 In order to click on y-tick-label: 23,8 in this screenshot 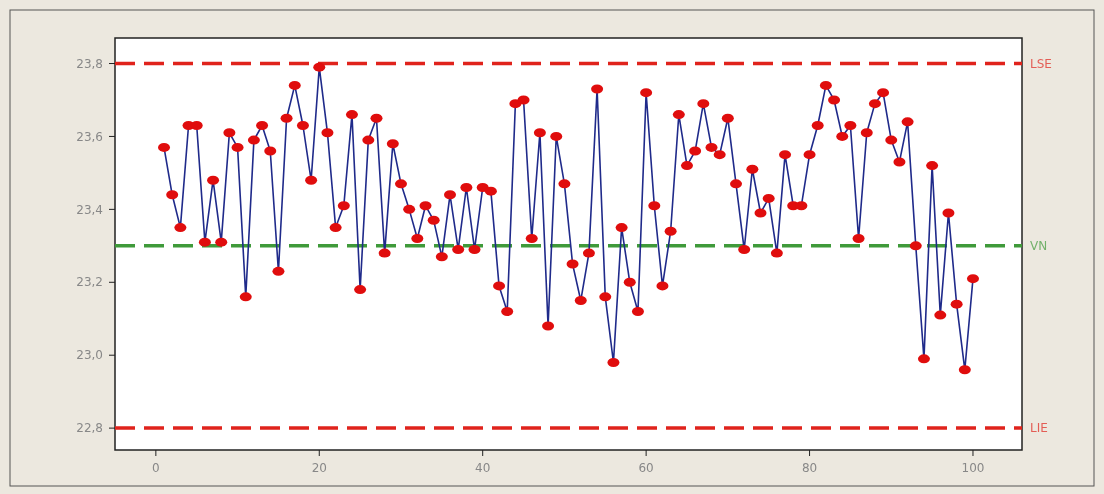, I will do `click(89, 63)`.